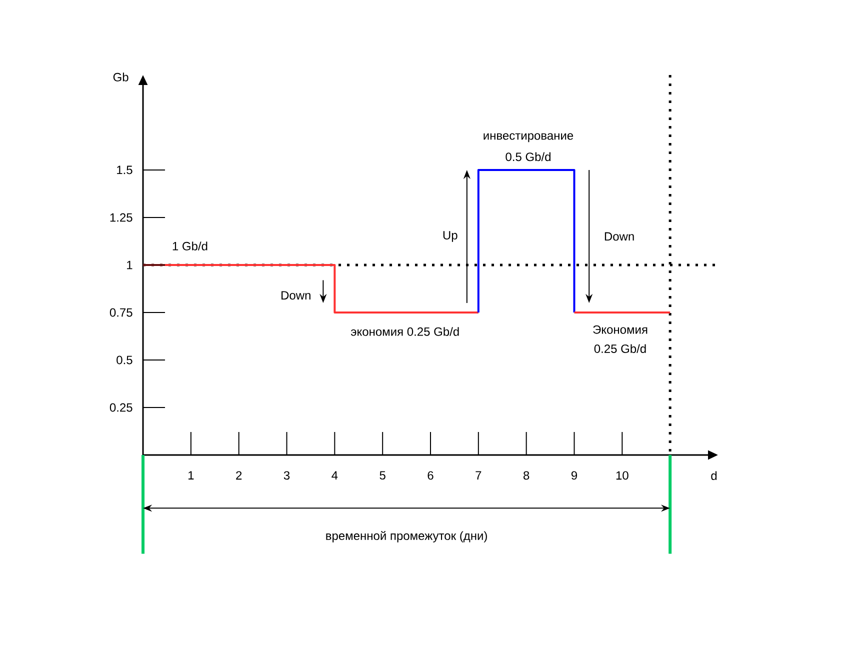  What do you see at coordinates (479, 475) in the screenshot?
I see `x-tick-label: 7` at bounding box center [479, 475].